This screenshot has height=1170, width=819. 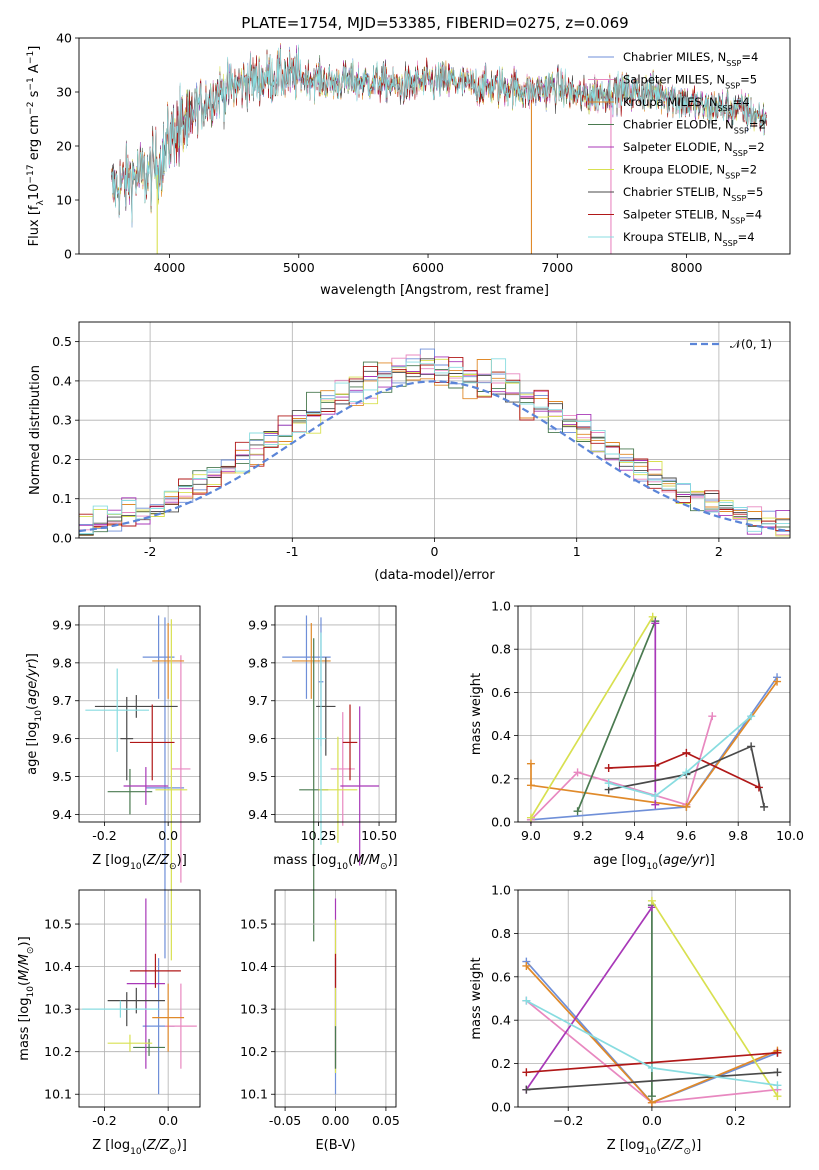 I want to click on age_vs_mass-frame: 10.25 10.50 9.4 9.5 9.6 9.7 9.8 9.9, so click(x=322, y=724).